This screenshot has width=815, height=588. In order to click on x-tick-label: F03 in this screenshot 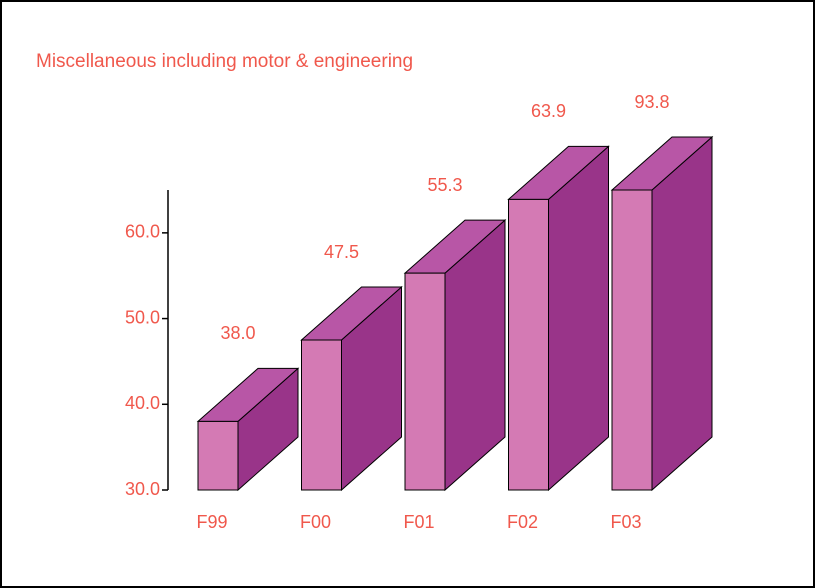, I will do `click(625, 522)`.